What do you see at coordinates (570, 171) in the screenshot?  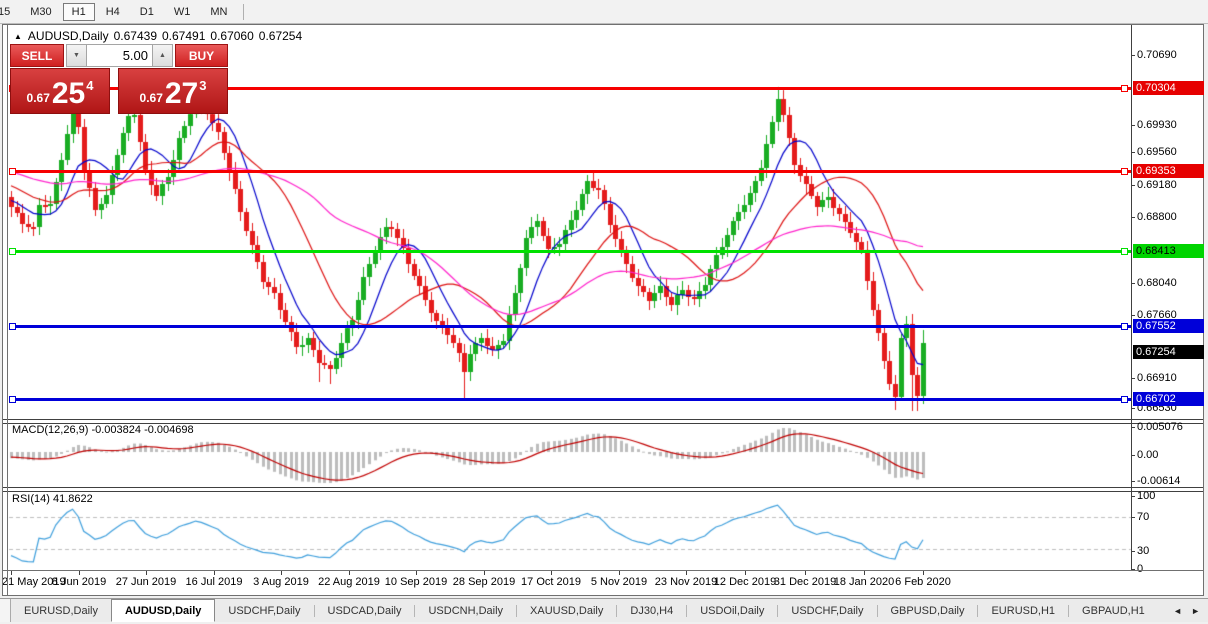 I see `horizontal-level-line-0.69353` at bounding box center [570, 171].